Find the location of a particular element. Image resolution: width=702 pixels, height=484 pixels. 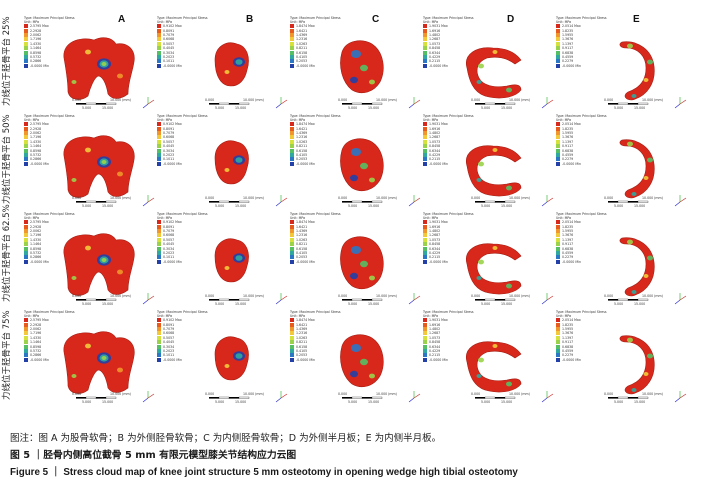

legend-value: 2.0062 is located at coordinates (36, 328).